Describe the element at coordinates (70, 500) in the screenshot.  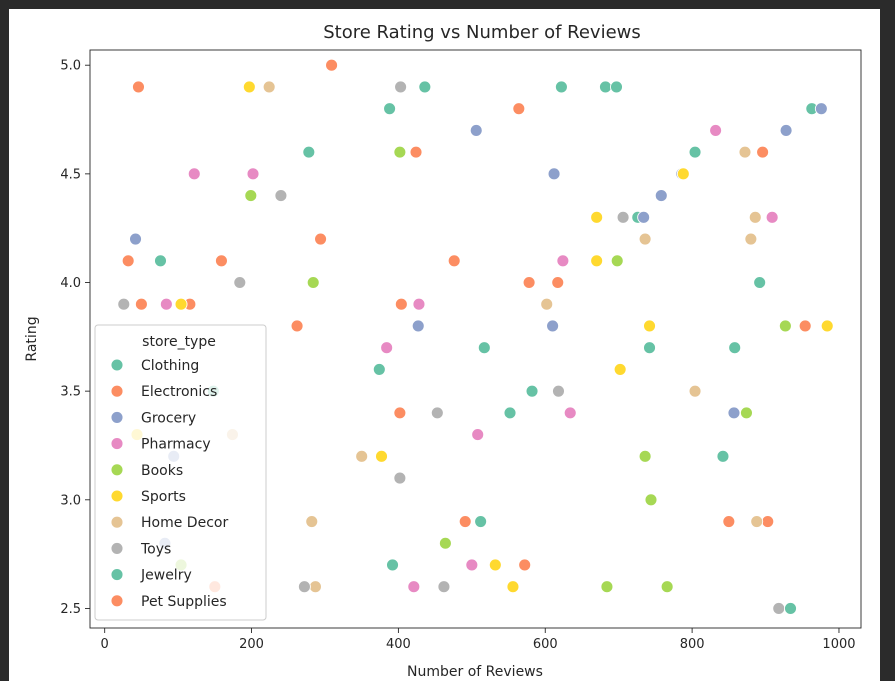
I see `y-tick-label: 3.0` at that location.